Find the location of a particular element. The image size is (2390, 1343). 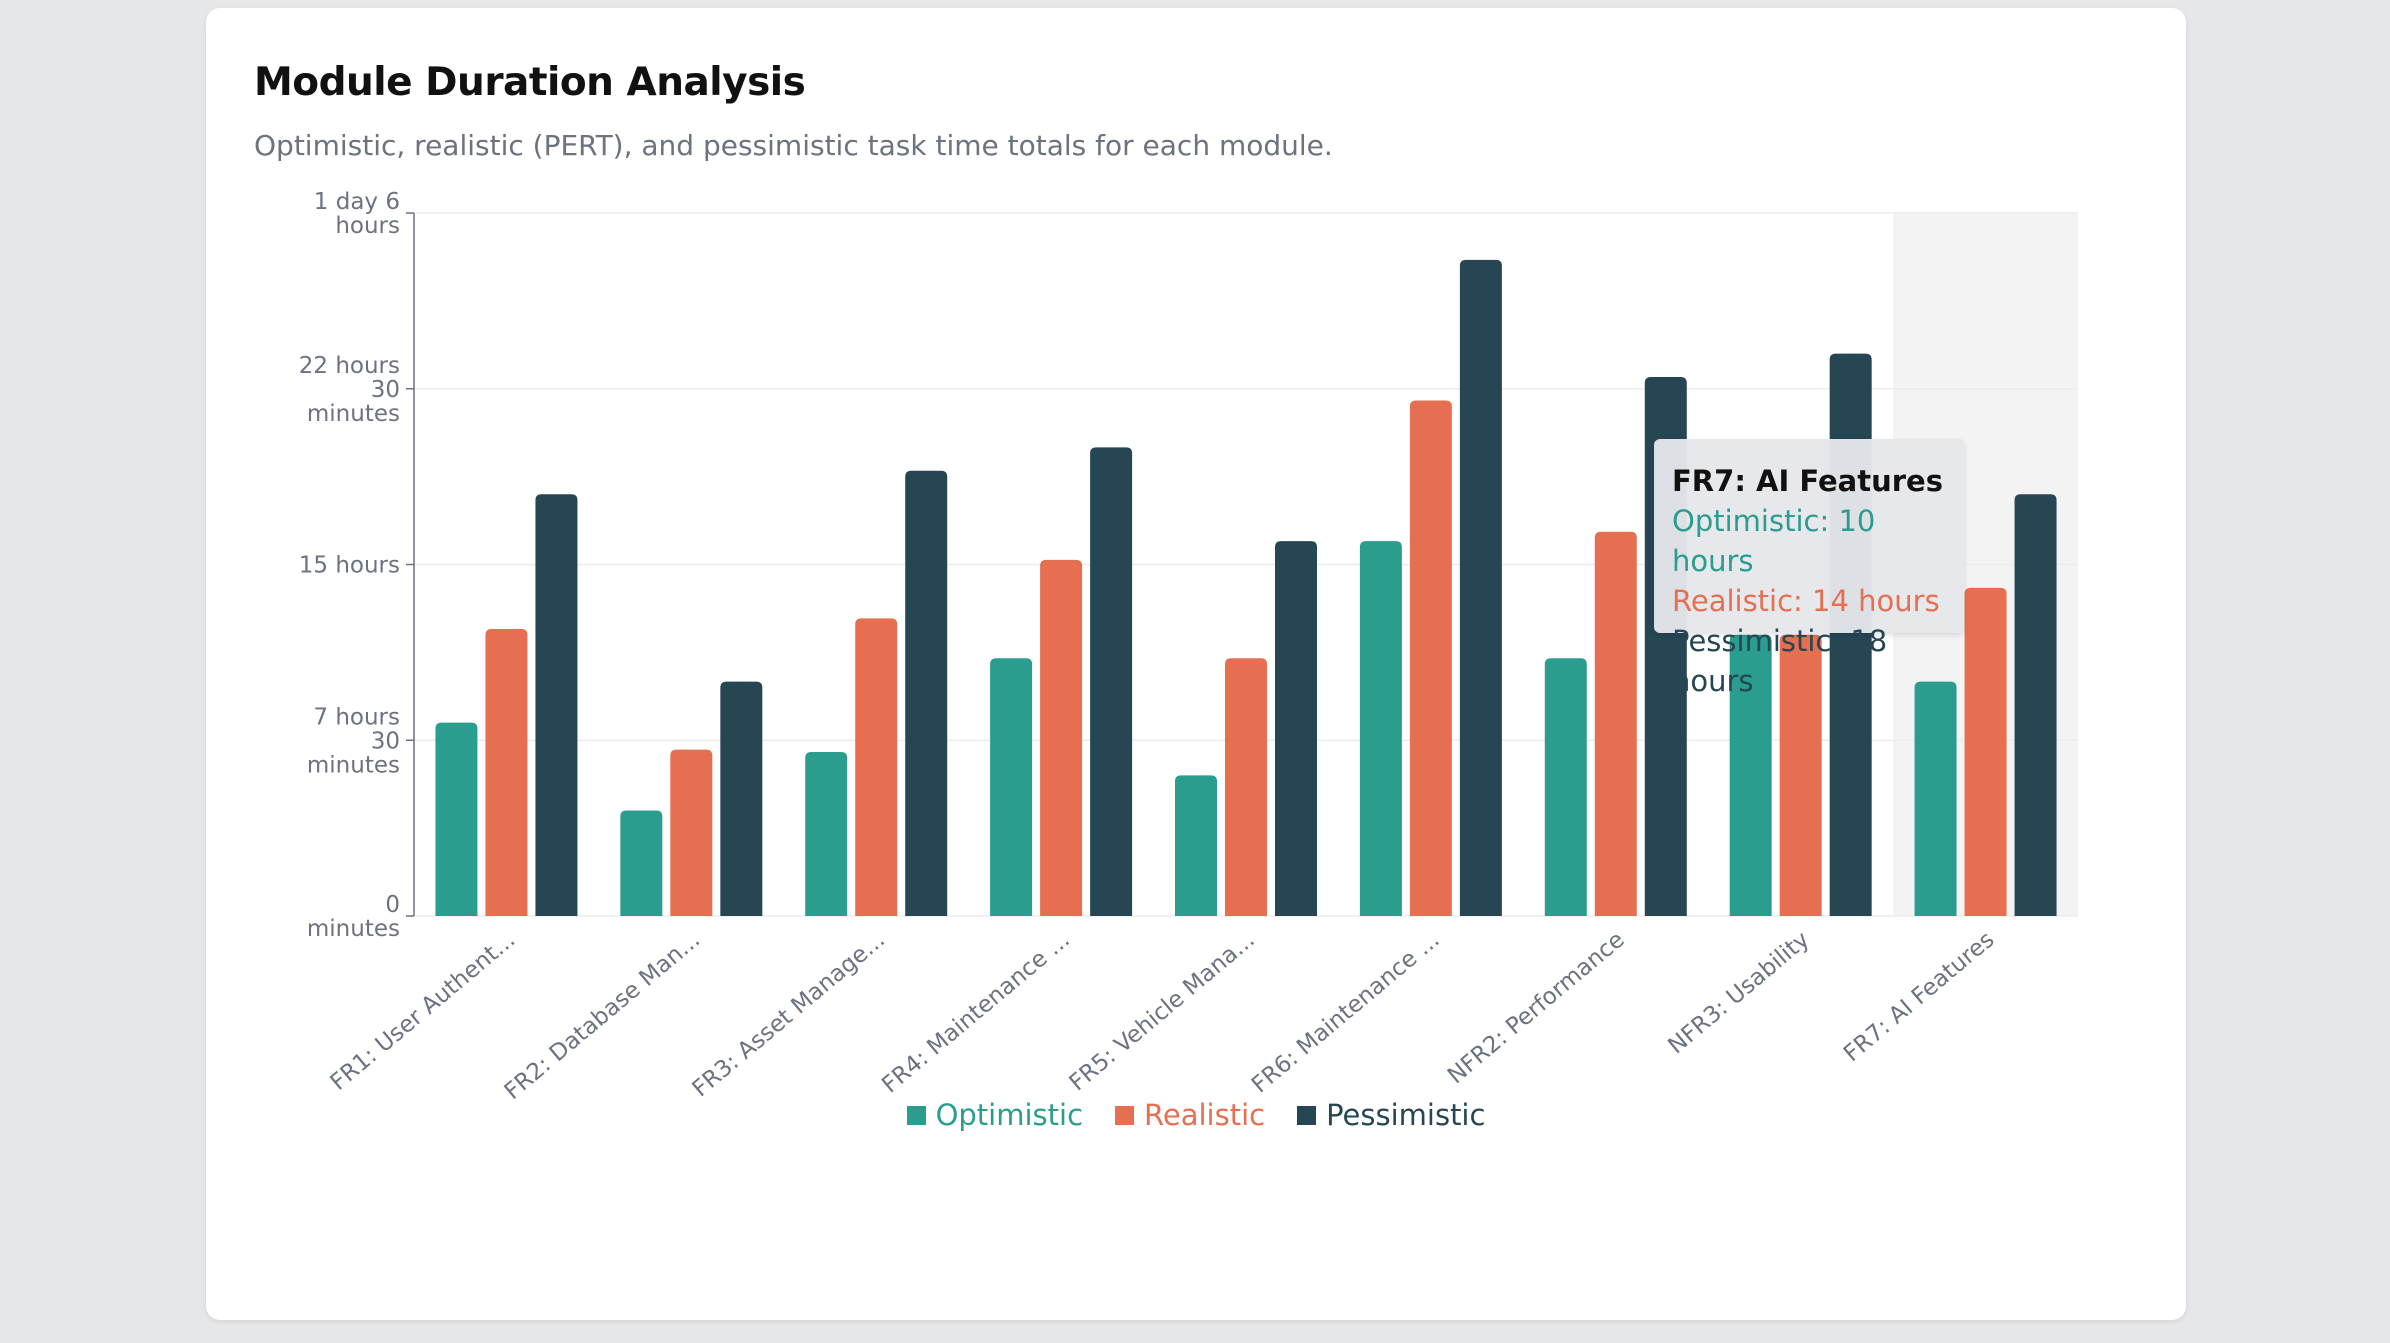

legend-label-optimistic: Optimistic is located at coordinates (1009, 1115).